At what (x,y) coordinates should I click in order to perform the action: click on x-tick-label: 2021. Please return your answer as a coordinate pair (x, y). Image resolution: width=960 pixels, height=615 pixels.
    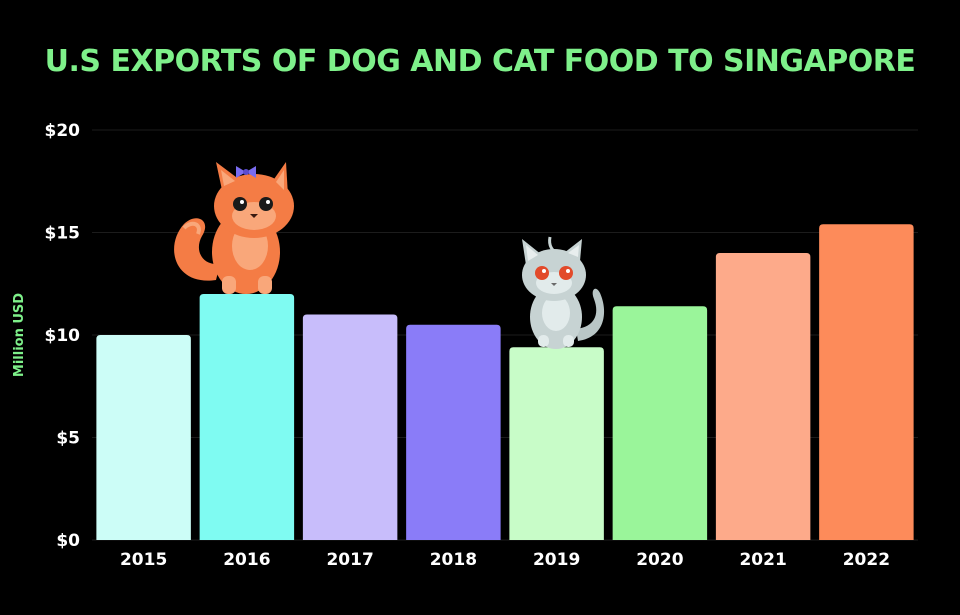
    Looking at the image, I should click on (762, 560).